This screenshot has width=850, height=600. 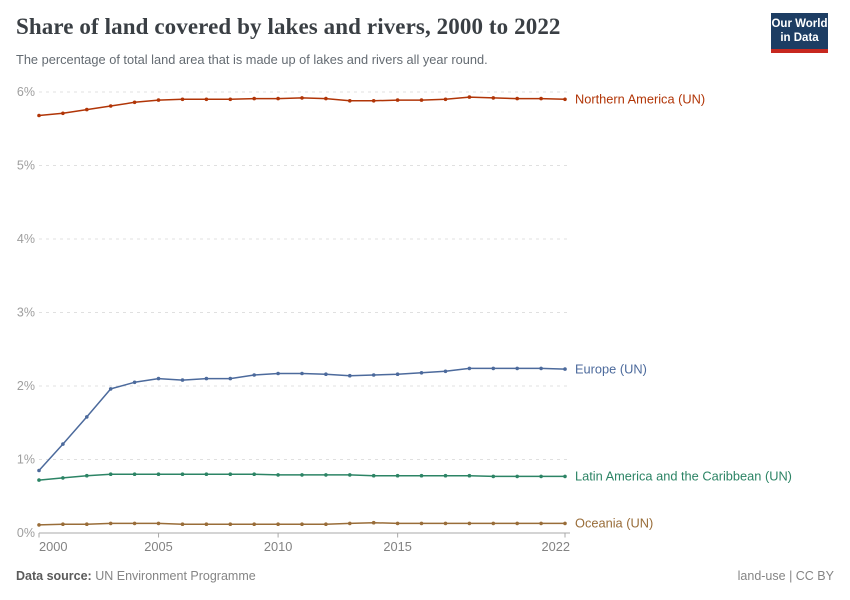 I want to click on x-axis-label: 2000, so click(x=53, y=546).